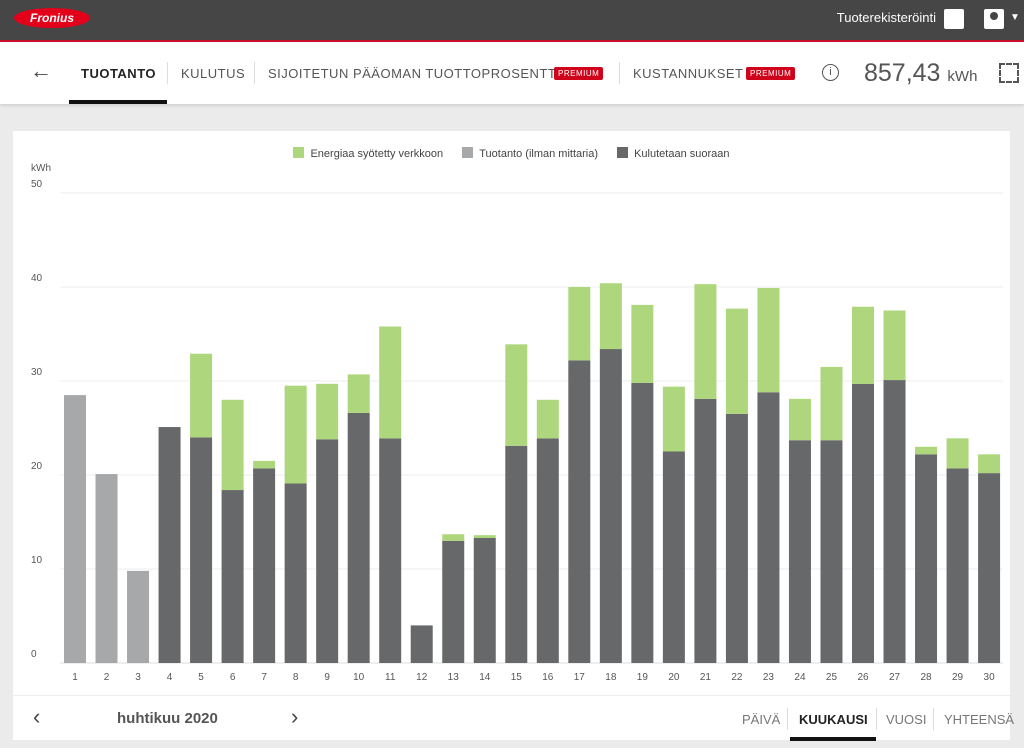  I want to click on x-tick-label: 10, so click(359, 677).